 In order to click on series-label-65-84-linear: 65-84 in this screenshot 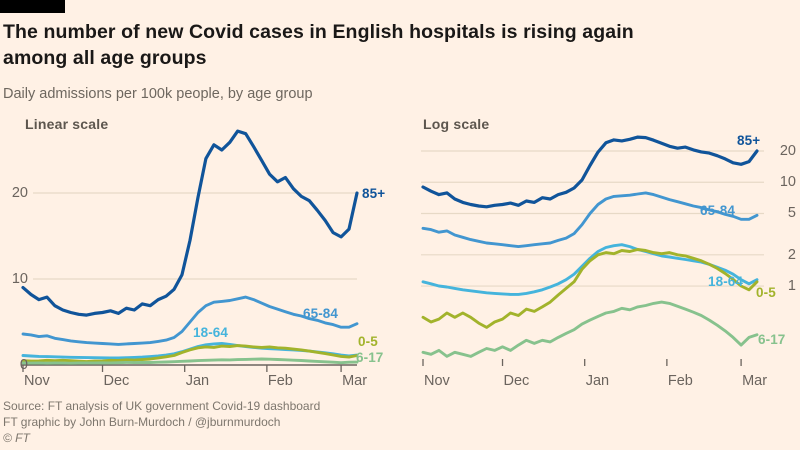, I will do `click(321, 313)`.